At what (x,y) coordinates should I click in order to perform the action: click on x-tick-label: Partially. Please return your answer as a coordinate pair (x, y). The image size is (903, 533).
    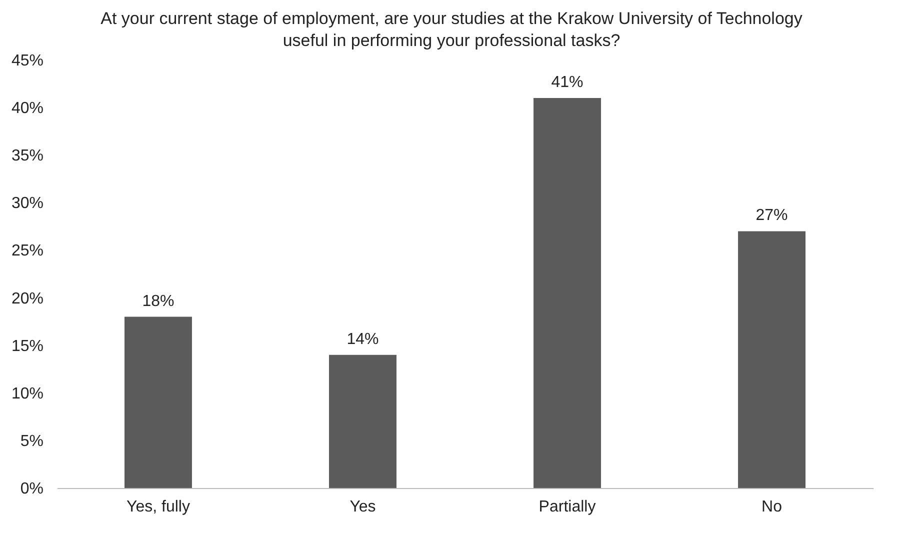
    Looking at the image, I should click on (567, 507).